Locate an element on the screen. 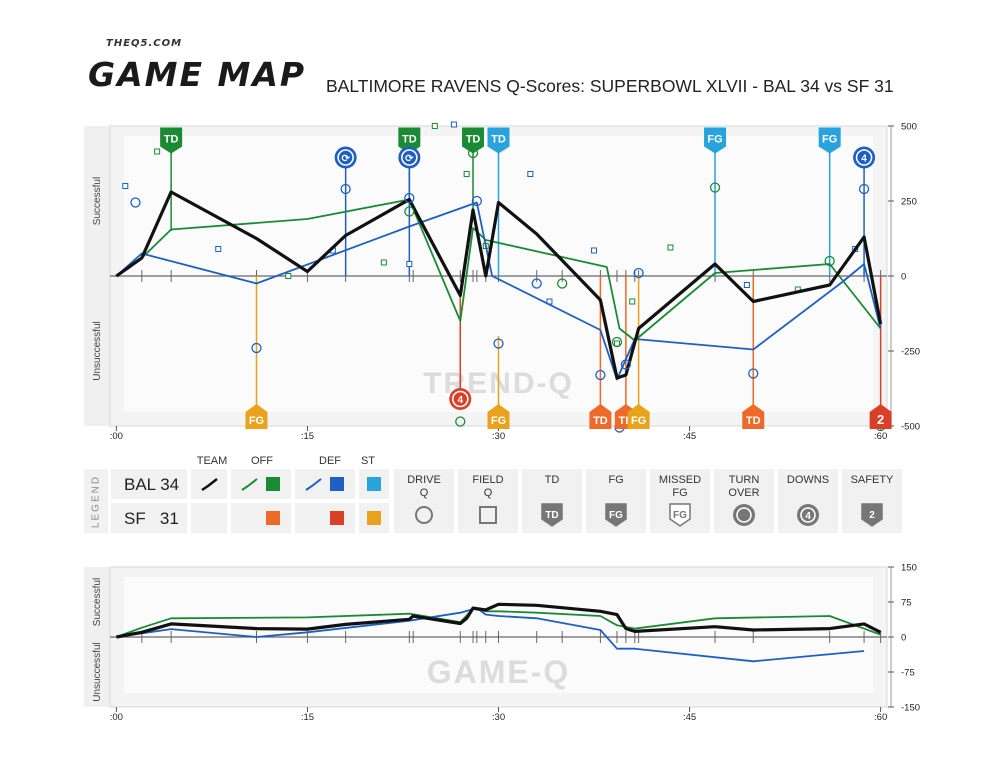 The image size is (1000, 775). legend-item-label: FIELD Q is located at coordinates (488, 486).